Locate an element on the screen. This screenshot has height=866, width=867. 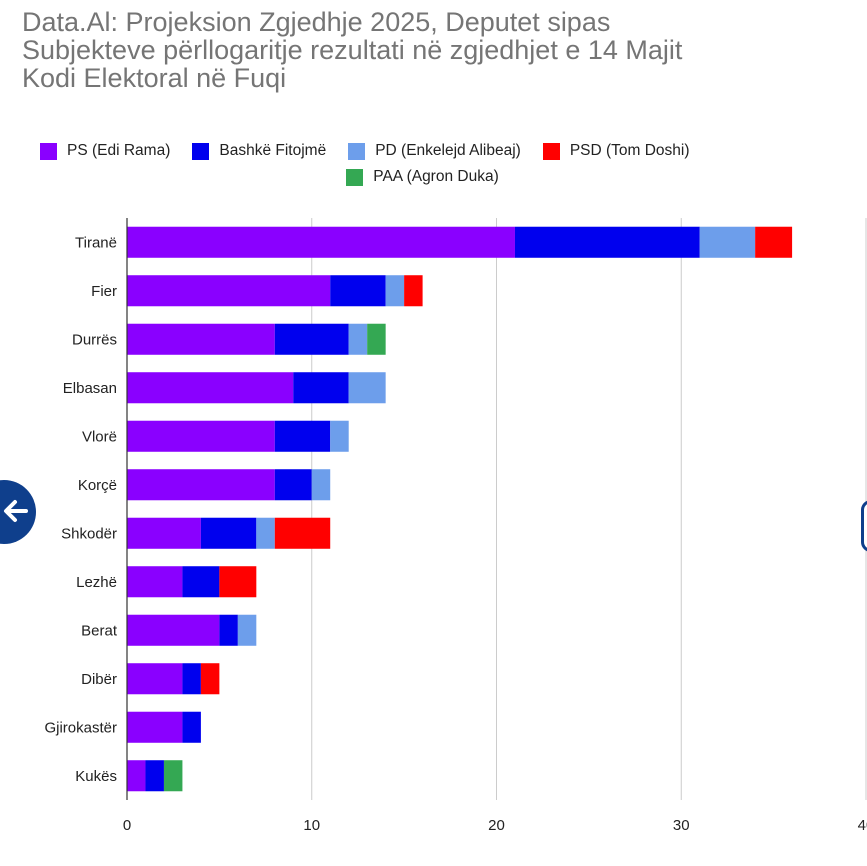
bar-vlore-ps-edi-rama is located at coordinates (201, 436).